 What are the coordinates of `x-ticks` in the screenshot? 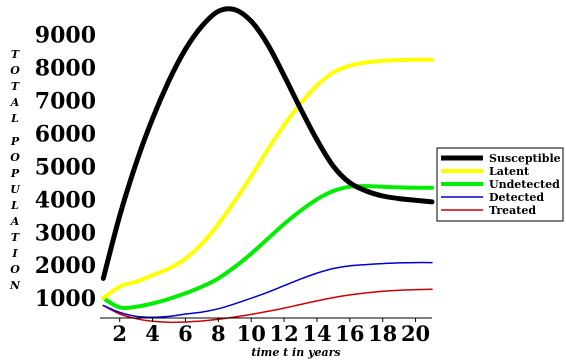 It's located at (268, 320).